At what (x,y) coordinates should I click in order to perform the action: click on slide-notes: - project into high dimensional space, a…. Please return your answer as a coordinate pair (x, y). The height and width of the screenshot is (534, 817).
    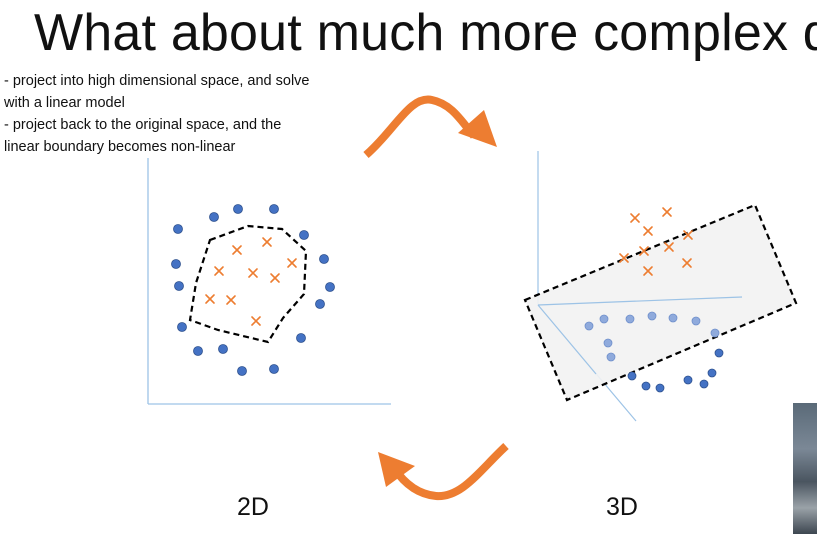
    Looking at the image, I should click on (196, 114).